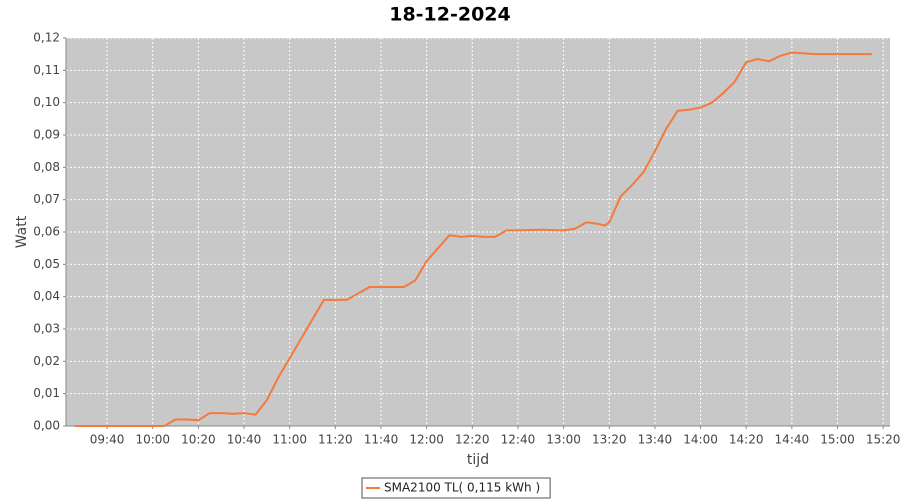 The width and height of the screenshot is (900, 500). Describe the element at coordinates (462, 488) in the screenshot. I see `legend-text: SMA2100 TL( 0,115 kWh )` at that location.